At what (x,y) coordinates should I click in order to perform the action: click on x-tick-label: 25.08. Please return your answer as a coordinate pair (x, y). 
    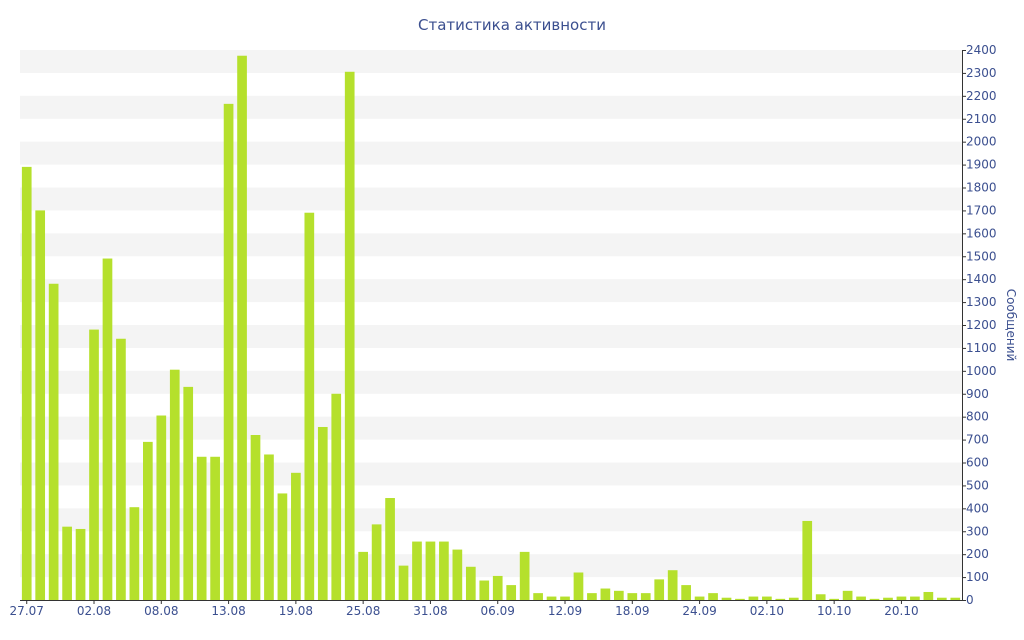
    Looking at the image, I should click on (363, 611).